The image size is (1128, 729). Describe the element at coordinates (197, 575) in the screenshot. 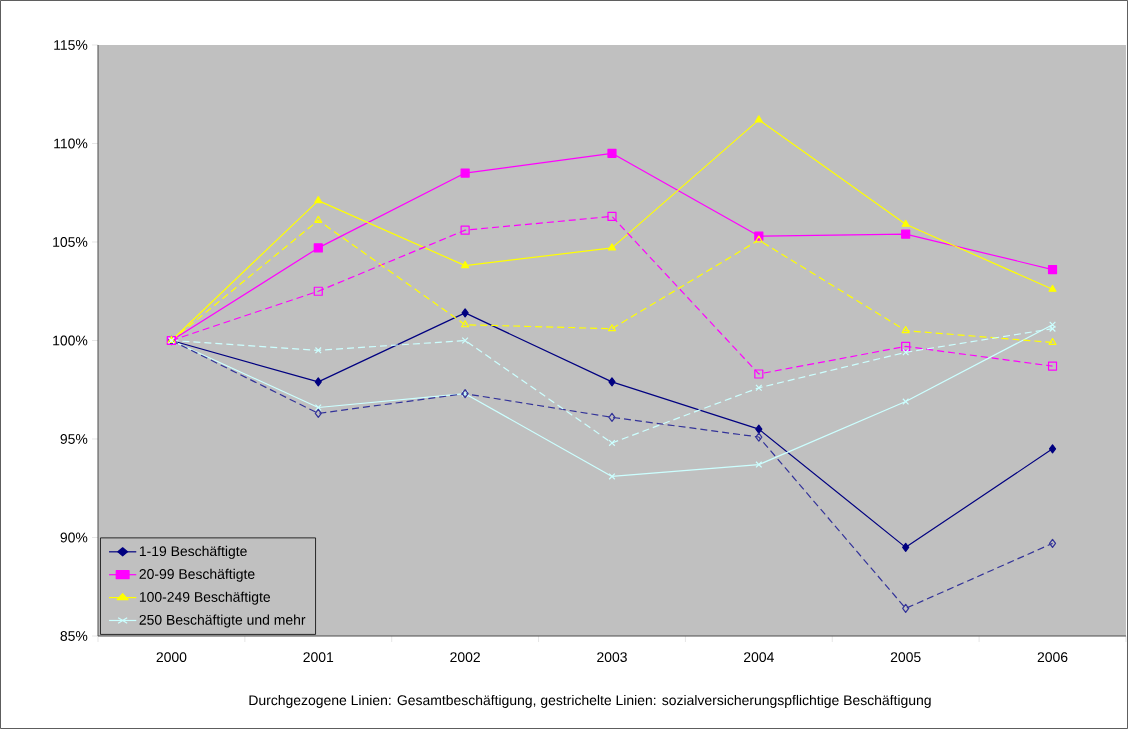

I see `legend-label: 20-99 Beschäftigte` at that location.